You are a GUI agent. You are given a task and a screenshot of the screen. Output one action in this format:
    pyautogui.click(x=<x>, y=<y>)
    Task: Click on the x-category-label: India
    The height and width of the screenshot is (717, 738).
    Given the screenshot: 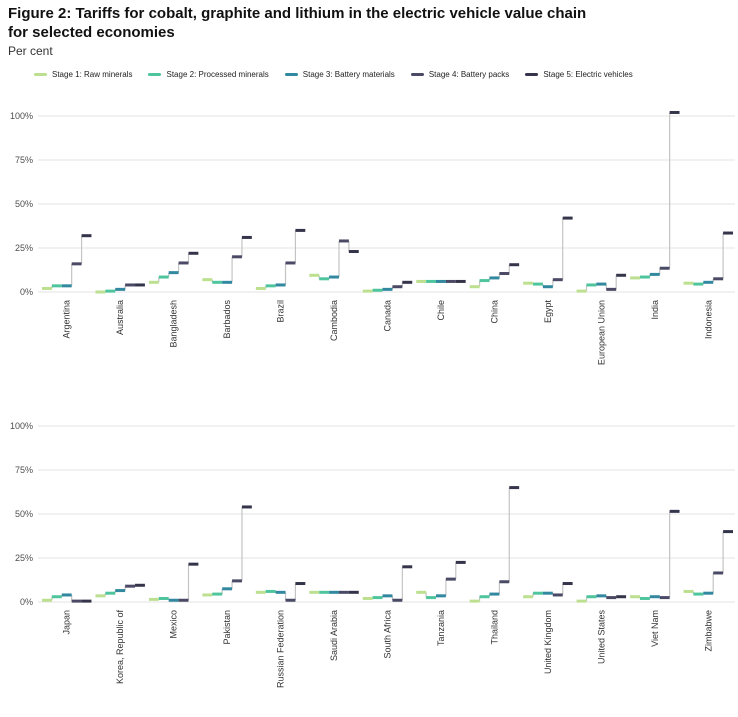 What is the action you would take?
    pyautogui.click(x=655, y=310)
    